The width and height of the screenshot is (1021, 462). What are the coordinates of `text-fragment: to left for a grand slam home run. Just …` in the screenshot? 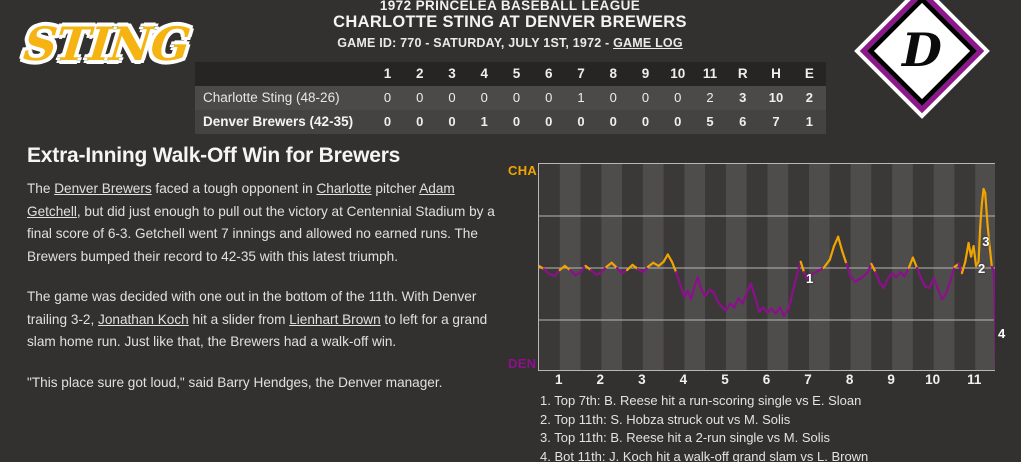 It's located at (257, 330).